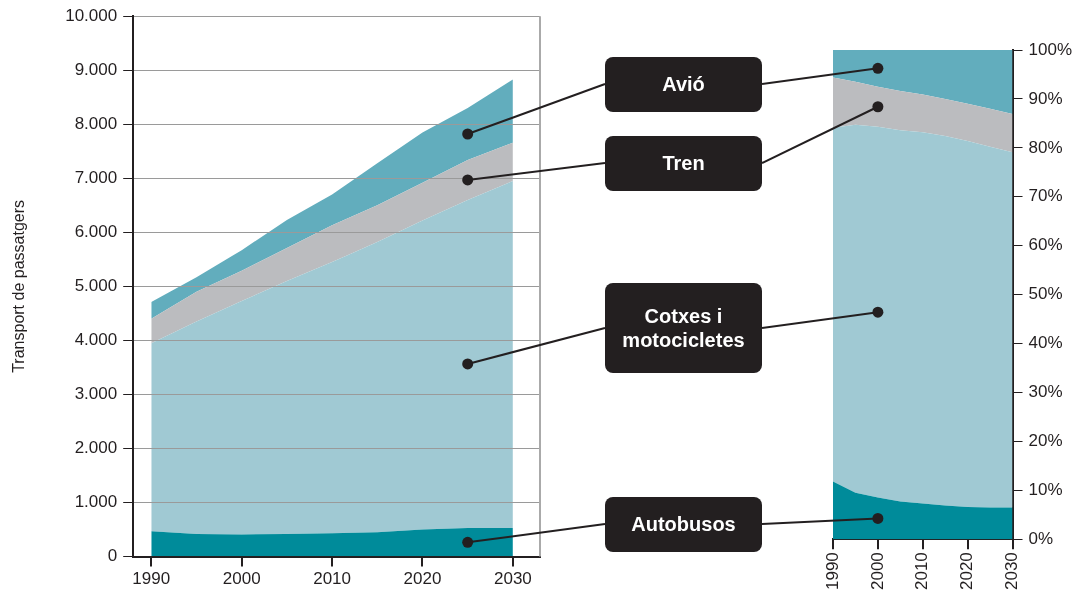 The width and height of the screenshot is (1082, 597). What do you see at coordinates (96, 123) in the screenshot?
I see `y-tick-label: 8.000` at bounding box center [96, 123].